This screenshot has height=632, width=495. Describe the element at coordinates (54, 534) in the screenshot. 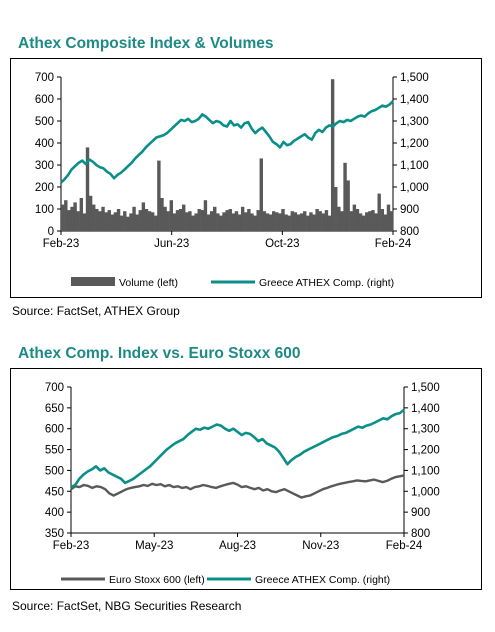

I see `left-tick-label: 350` at that location.